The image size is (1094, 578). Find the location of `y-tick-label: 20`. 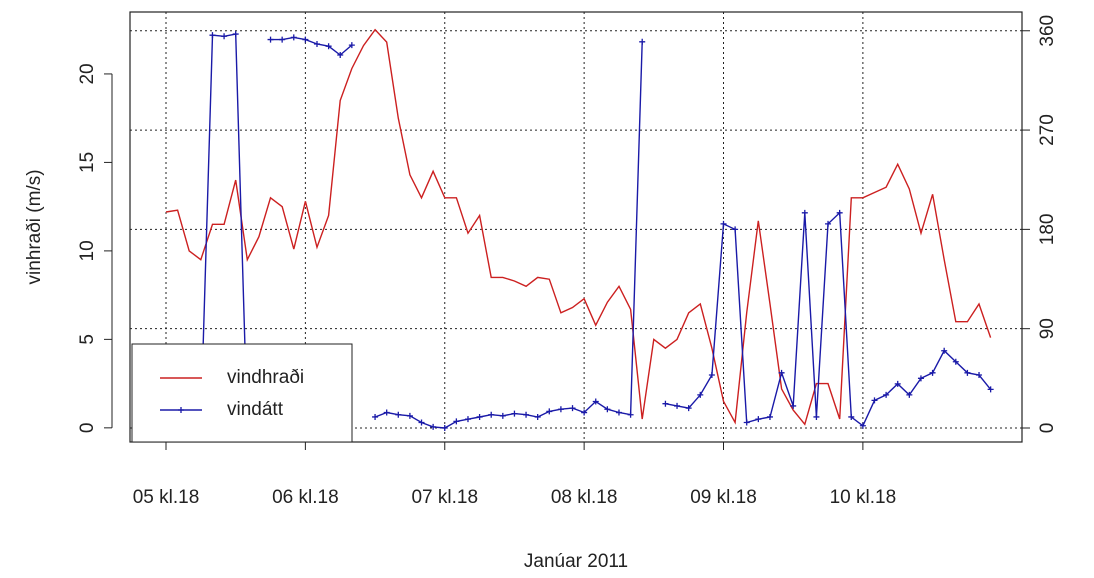

y-tick-label: 20 is located at coordinates (87, 73).